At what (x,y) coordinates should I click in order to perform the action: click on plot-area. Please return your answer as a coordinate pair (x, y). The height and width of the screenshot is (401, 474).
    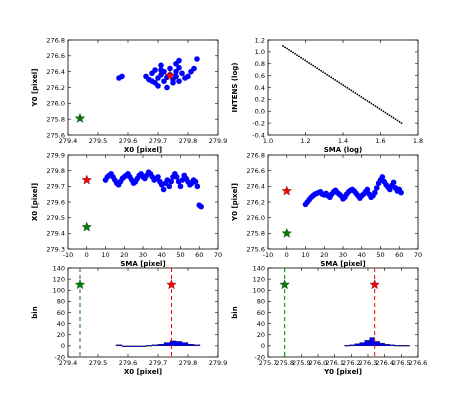
    Looking at the image, I should click on (342, 206).